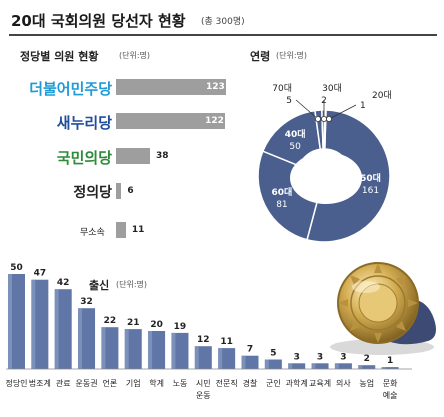 The height and width of the screenshot is (417, 444). What do you see at coordinates (110, 383) in the screenshot?
I see `job-category-label: 언론` at bounding box center [110, 383].